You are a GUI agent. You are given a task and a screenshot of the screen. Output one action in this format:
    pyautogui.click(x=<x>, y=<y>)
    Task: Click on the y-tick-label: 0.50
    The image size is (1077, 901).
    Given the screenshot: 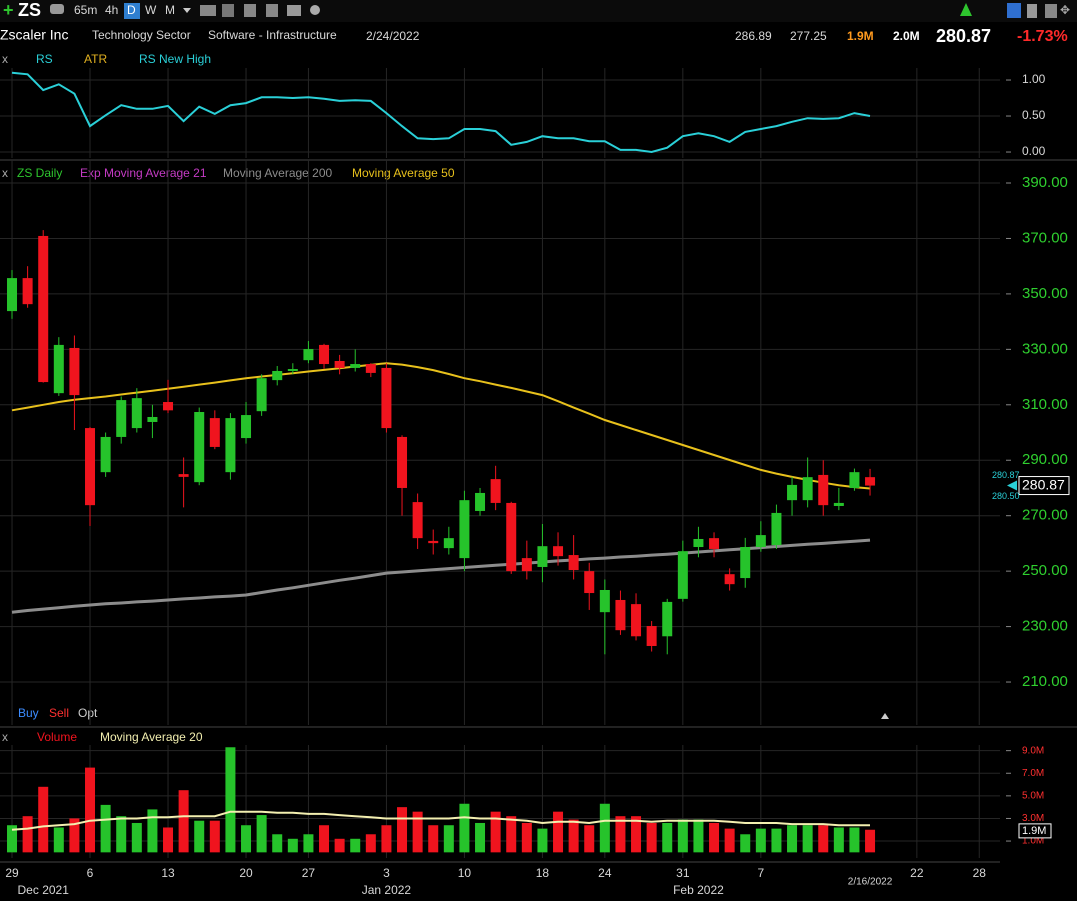 What is the action you would take?
    pyautogui.click(x=1034, y=115)
    